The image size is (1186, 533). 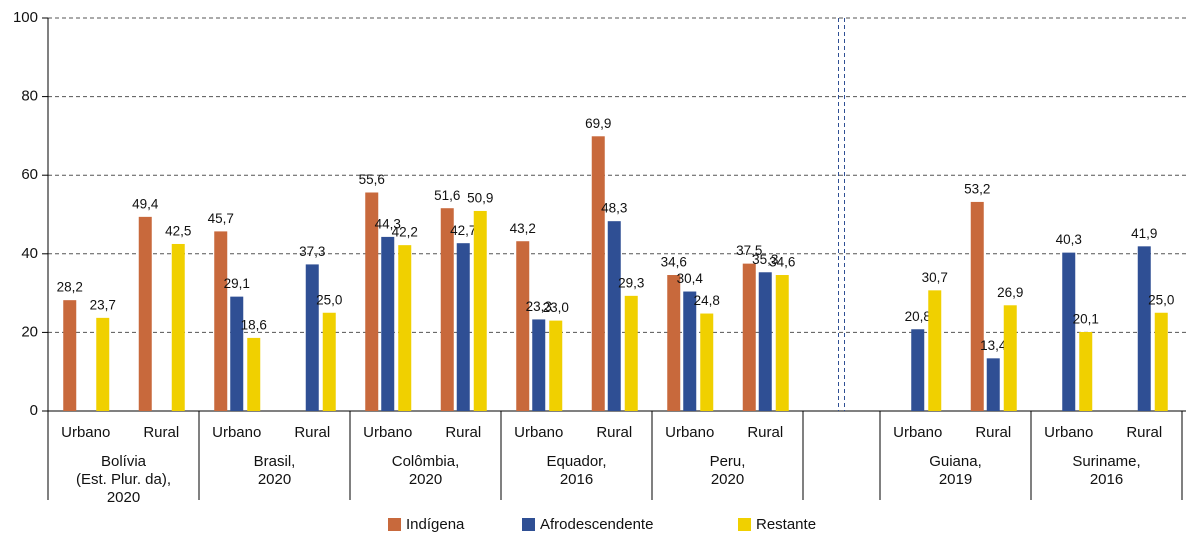 I want to click on group-label: Bolívia, so click(x=124, y=461).